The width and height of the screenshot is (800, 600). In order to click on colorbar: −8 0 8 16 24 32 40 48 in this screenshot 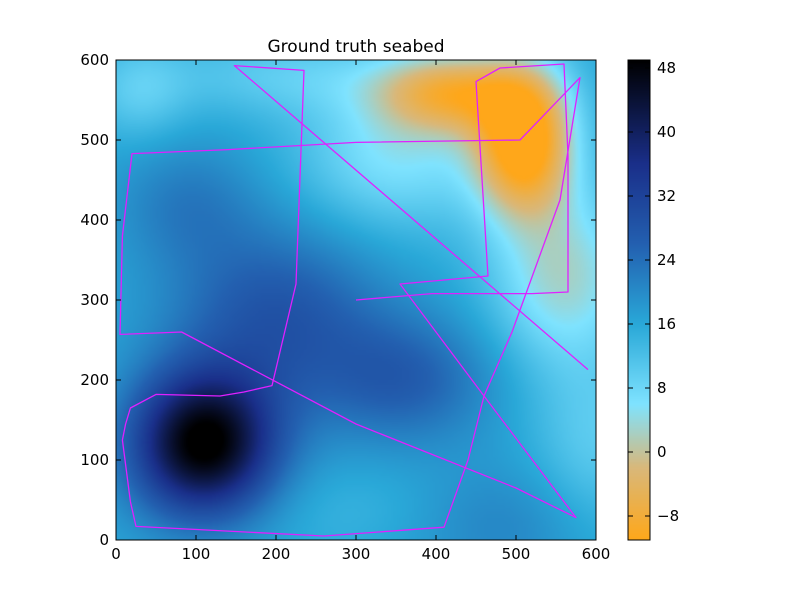, I will do `click(653, 300)`.